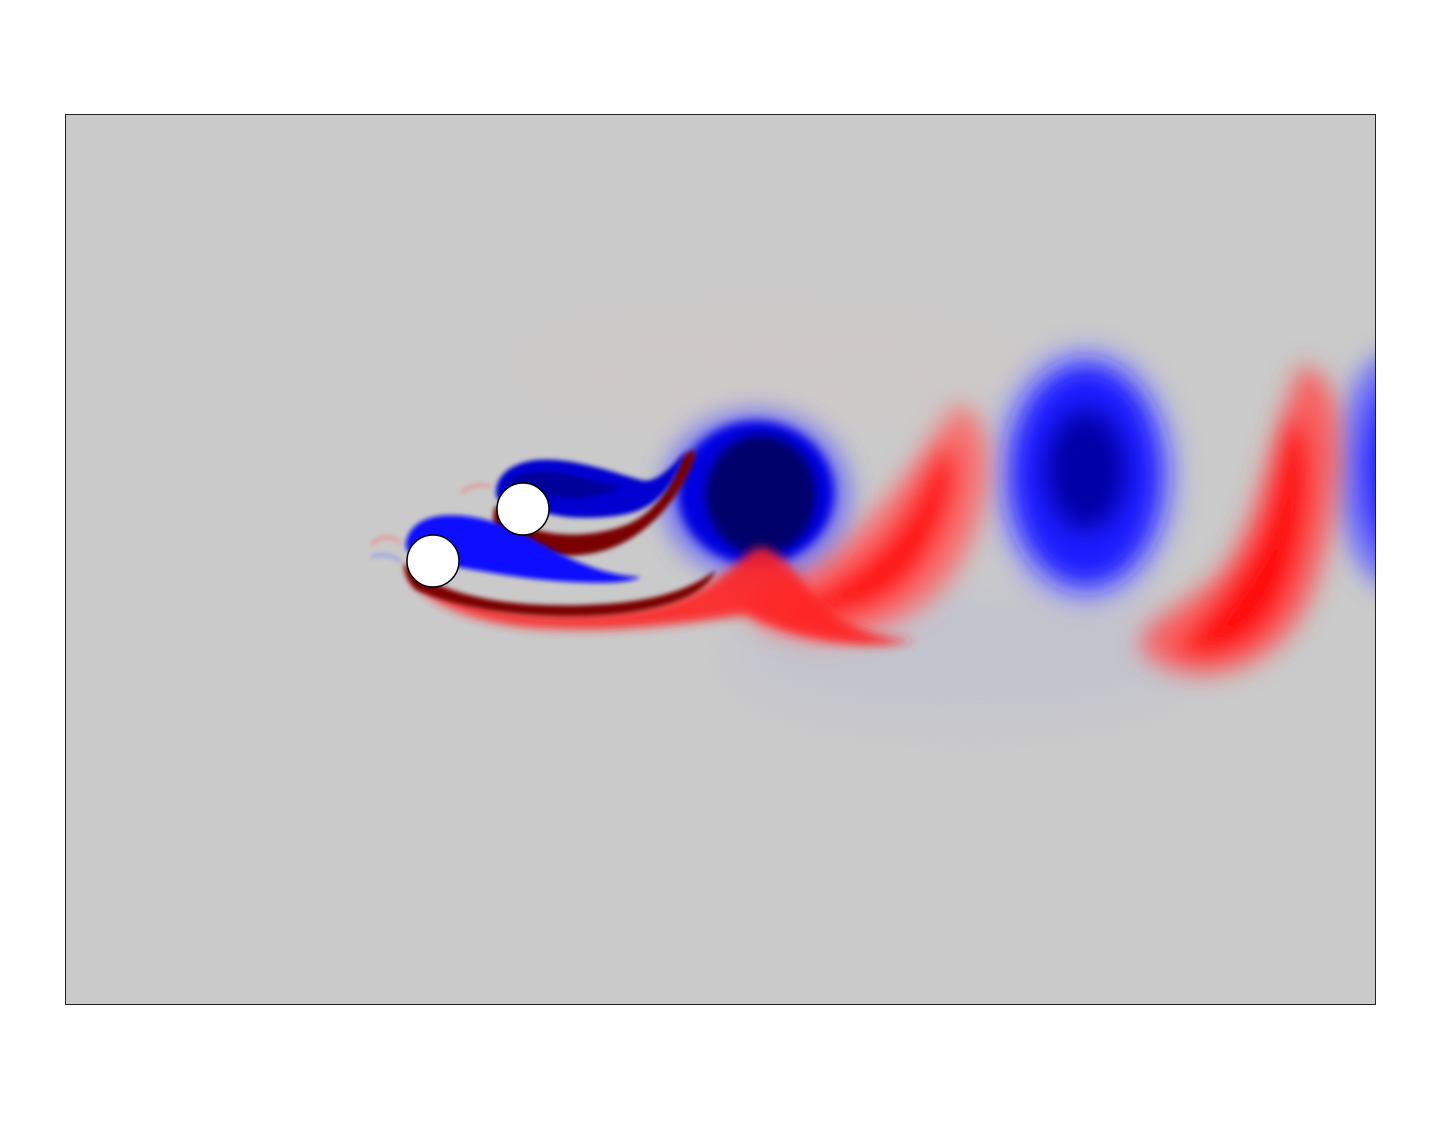 Image resolution: width=1442 pixels, height=1121 pixels. Describe the element at coordinates (594, 503) in the screenshot. I see `shear-layer-red-upper` at that location.